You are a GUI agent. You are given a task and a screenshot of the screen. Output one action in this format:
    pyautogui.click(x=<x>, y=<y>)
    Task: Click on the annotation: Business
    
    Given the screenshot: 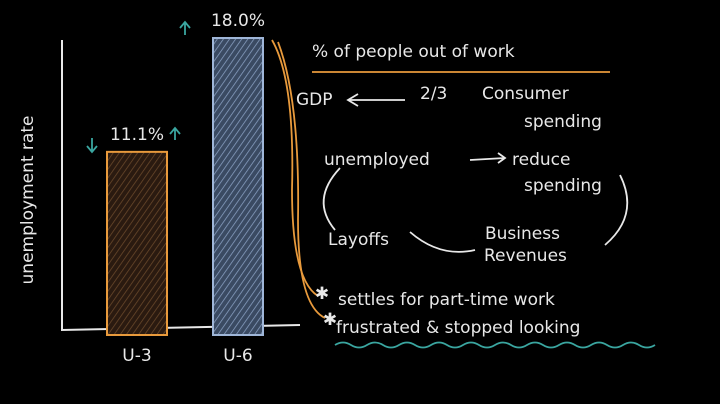 What is the action you would take?
    pyautogui.click(x=522, y=234)
    